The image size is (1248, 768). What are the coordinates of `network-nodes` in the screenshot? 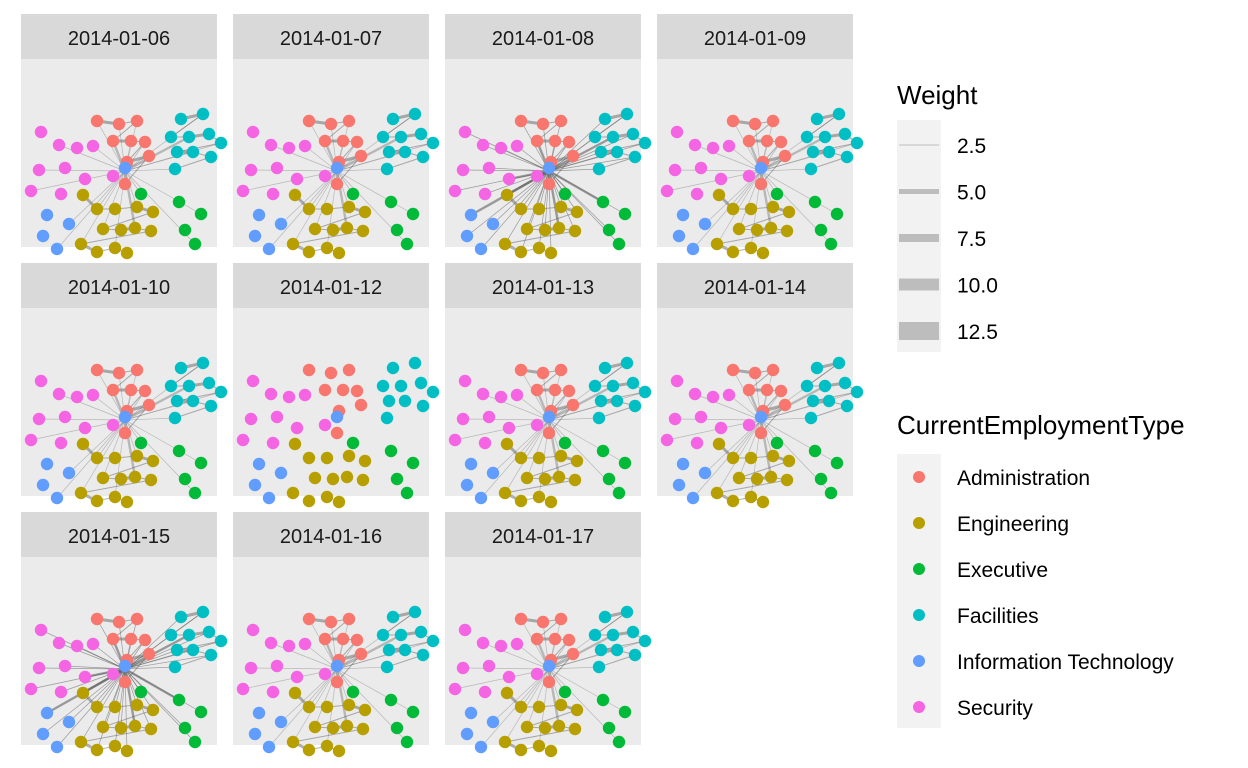 It's located at (550, 432).